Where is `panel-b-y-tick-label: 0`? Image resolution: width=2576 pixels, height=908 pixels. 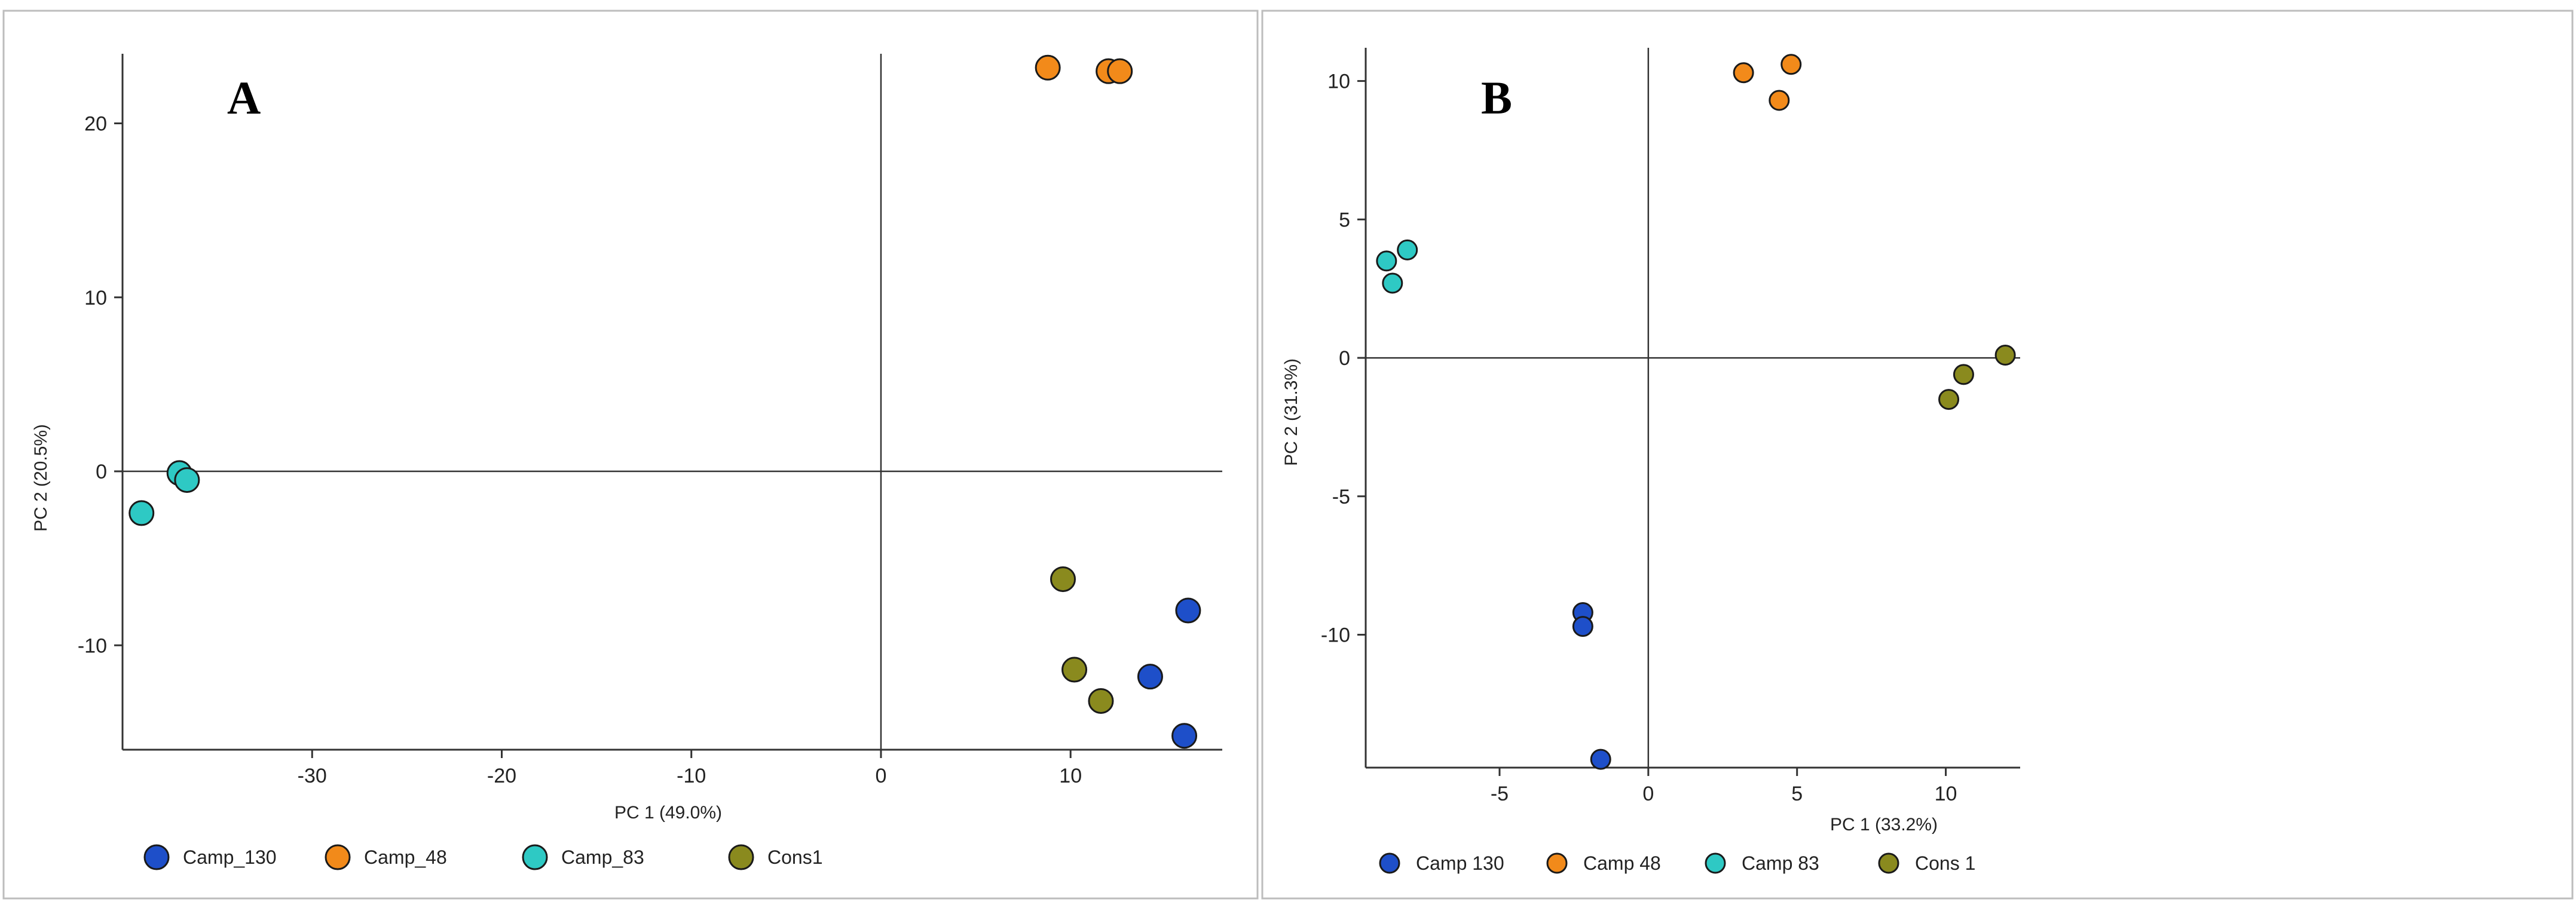 panel-b-y-tick-label: 0 is located at coordinates (1344, 358).